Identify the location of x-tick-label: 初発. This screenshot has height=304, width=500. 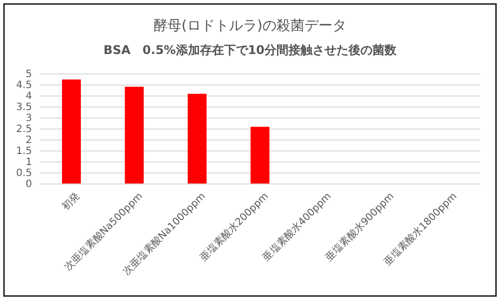
(71, 201).